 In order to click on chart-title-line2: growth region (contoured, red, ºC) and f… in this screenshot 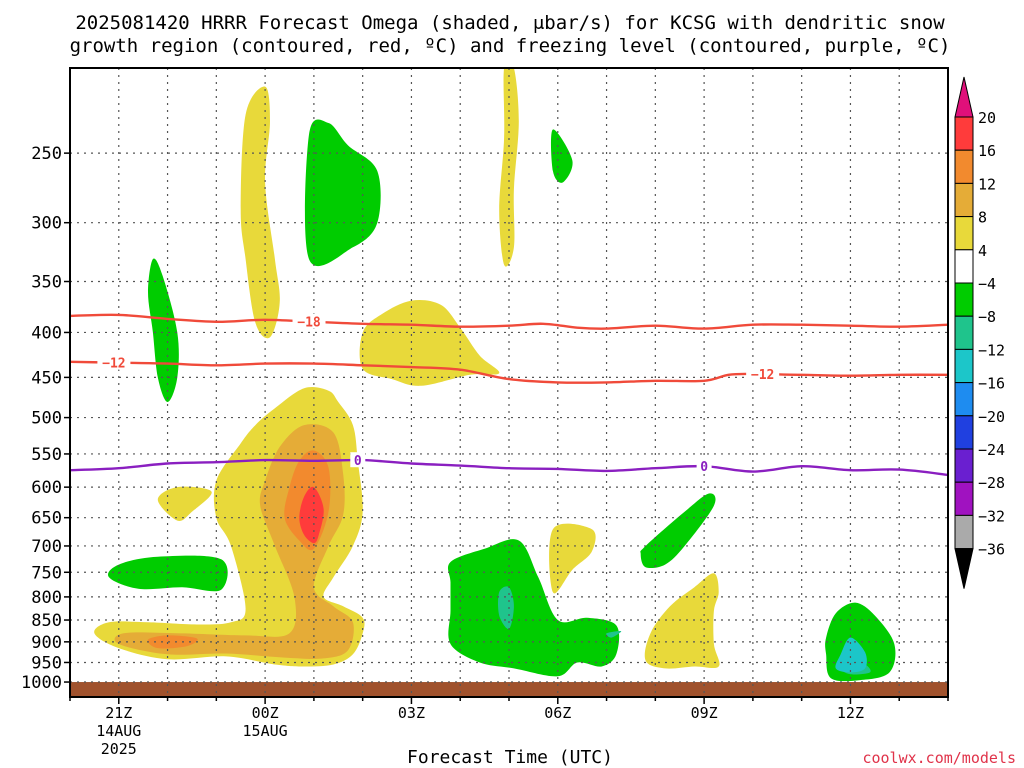, I will do `click(510, 46)`.